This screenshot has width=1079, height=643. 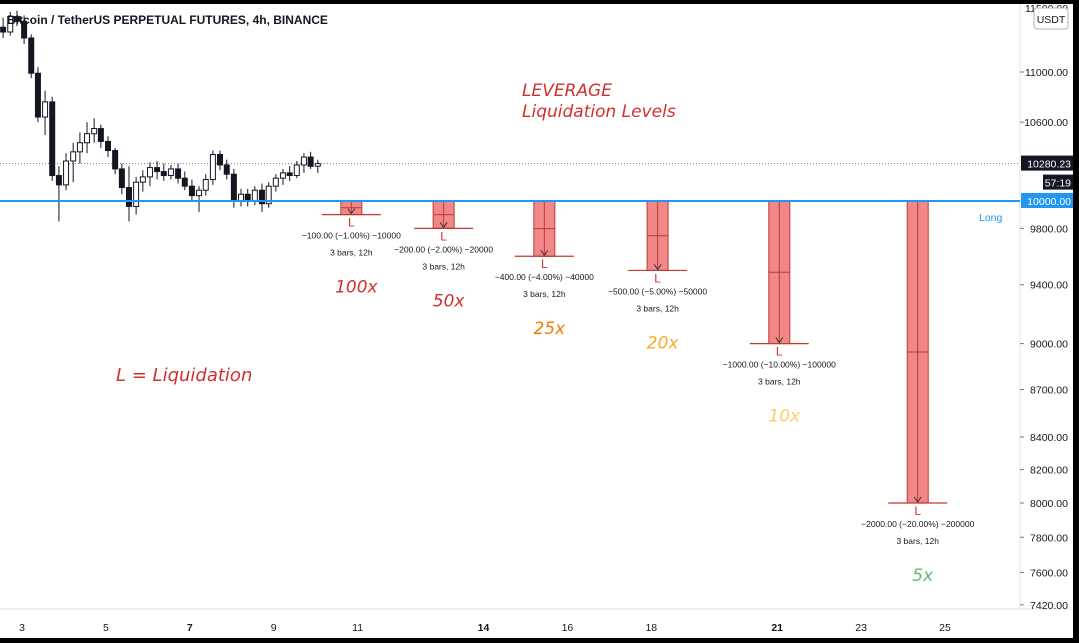 I want to click on price-tick-label: 8400.00, so click(x=1049, y=438).